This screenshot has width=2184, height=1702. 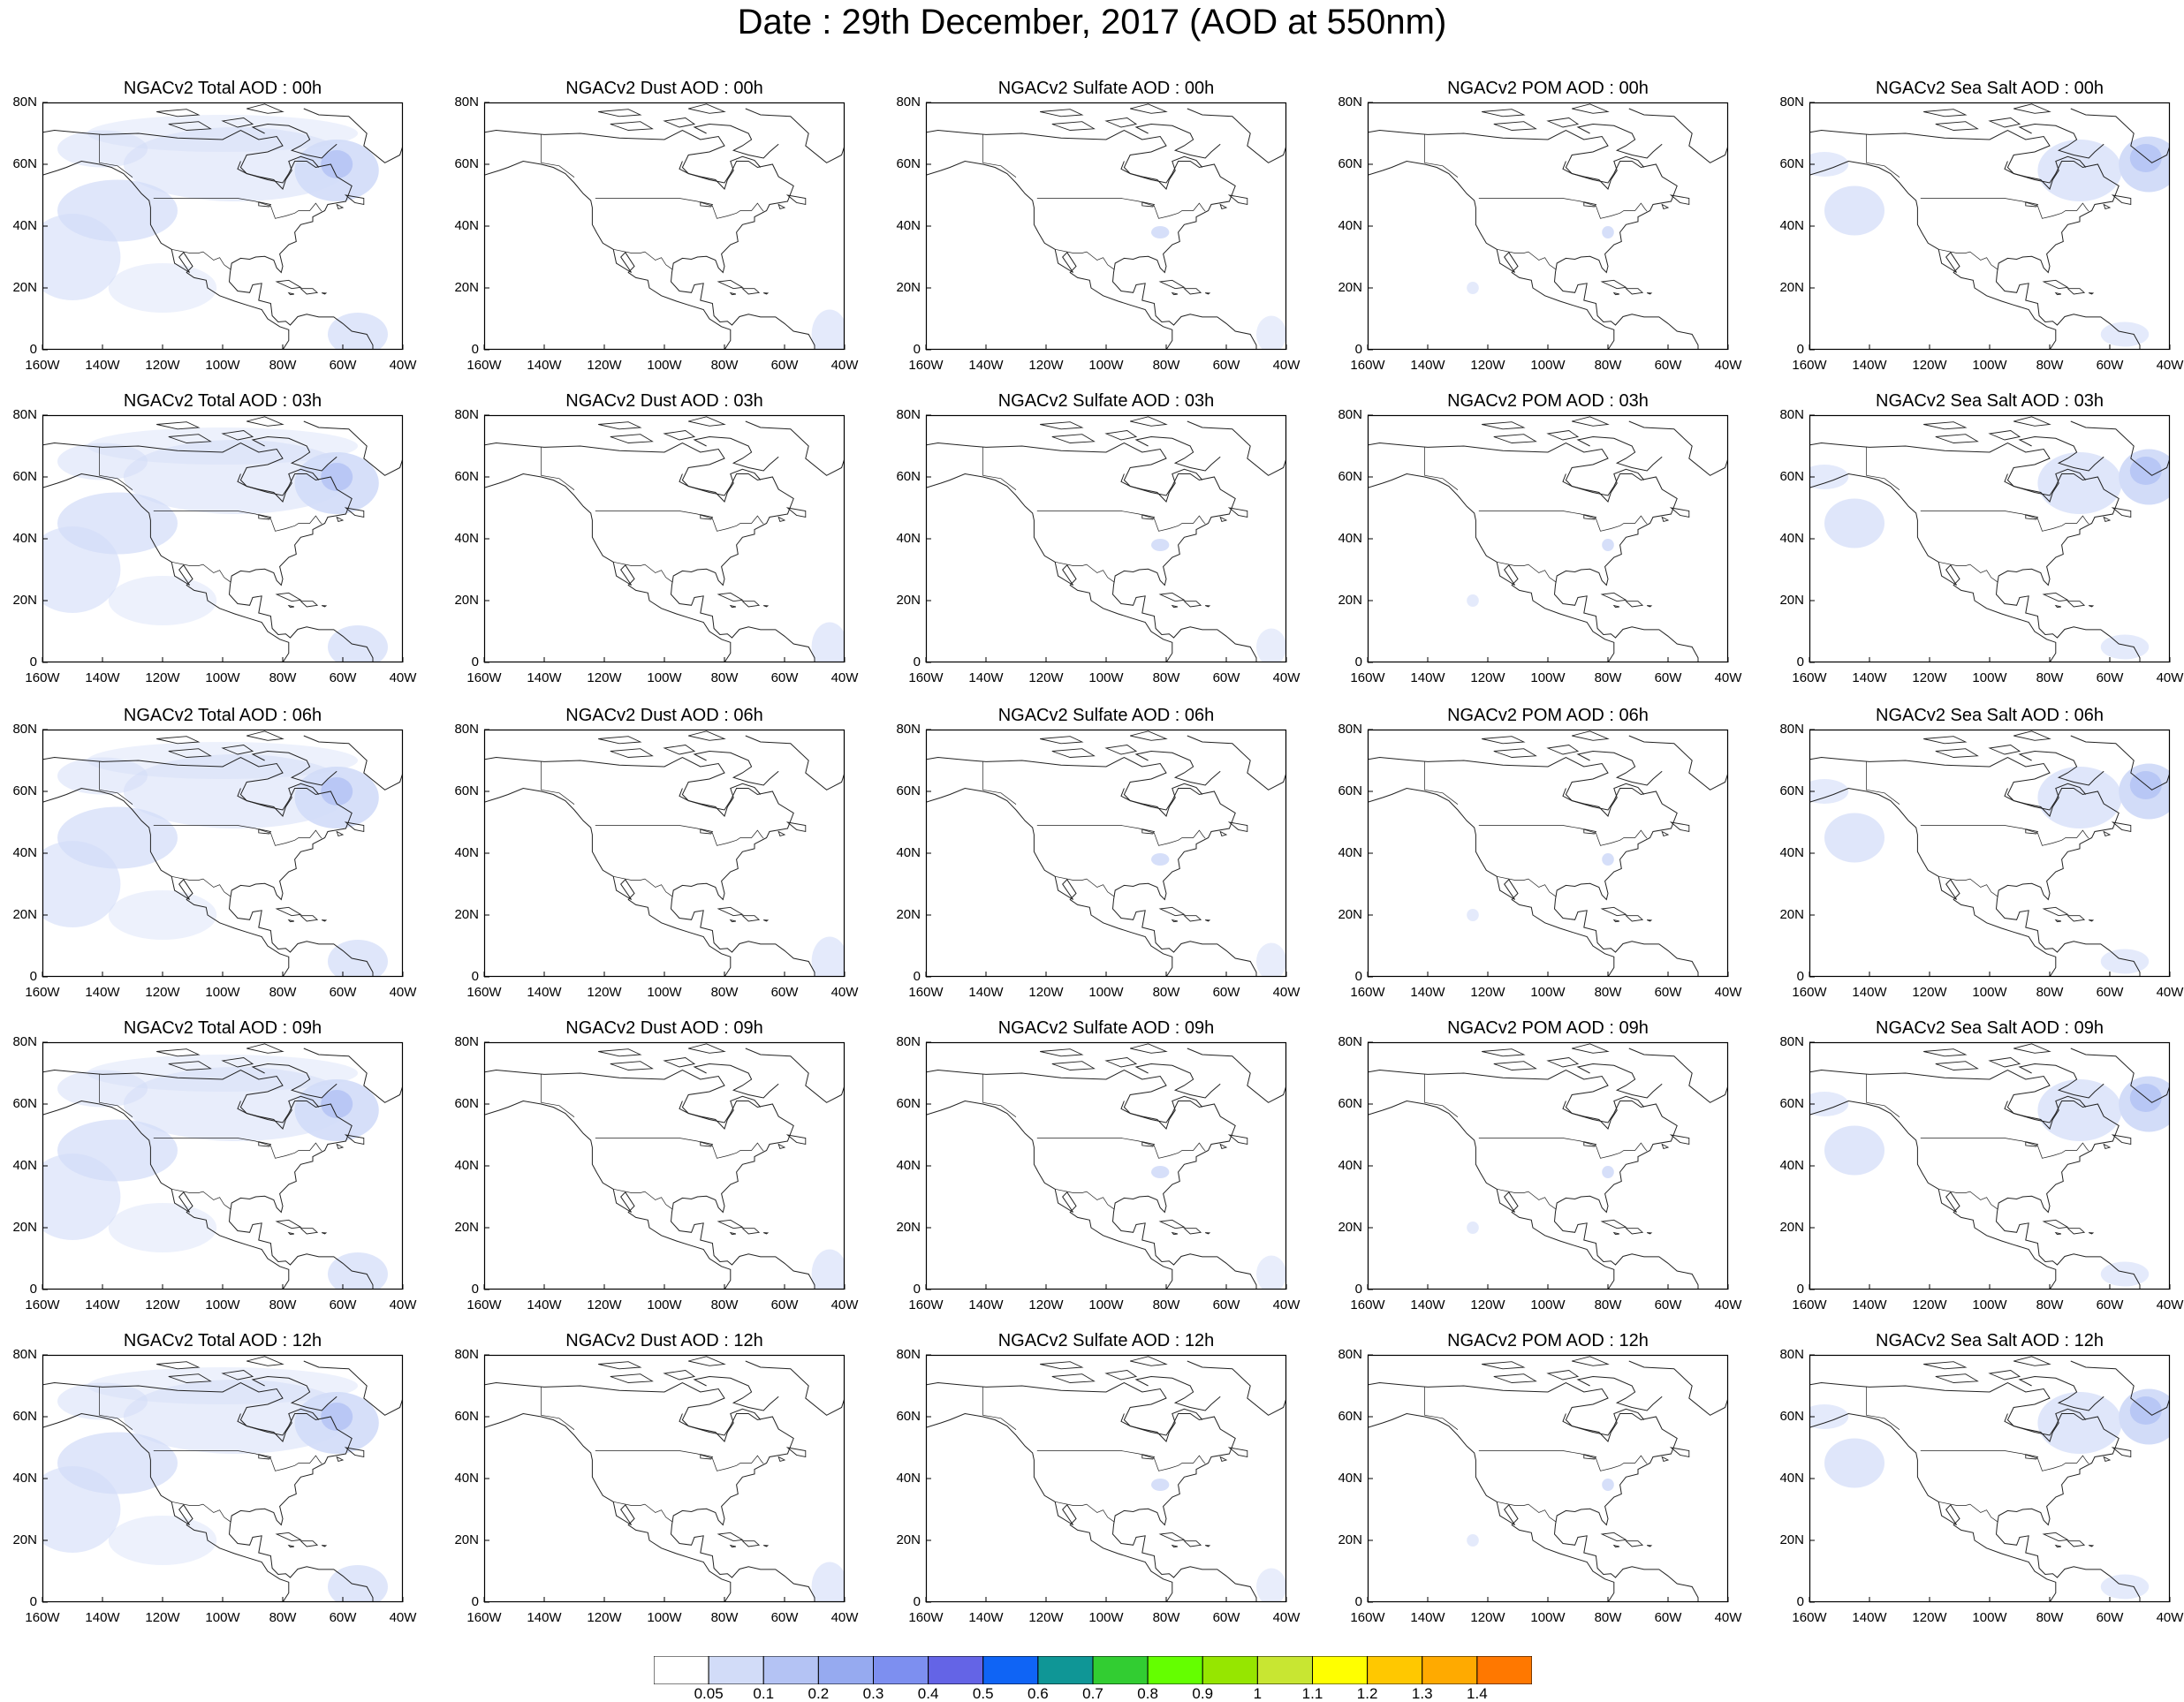 I want to click on colorbar-box, so click(x=1395, y=1670).